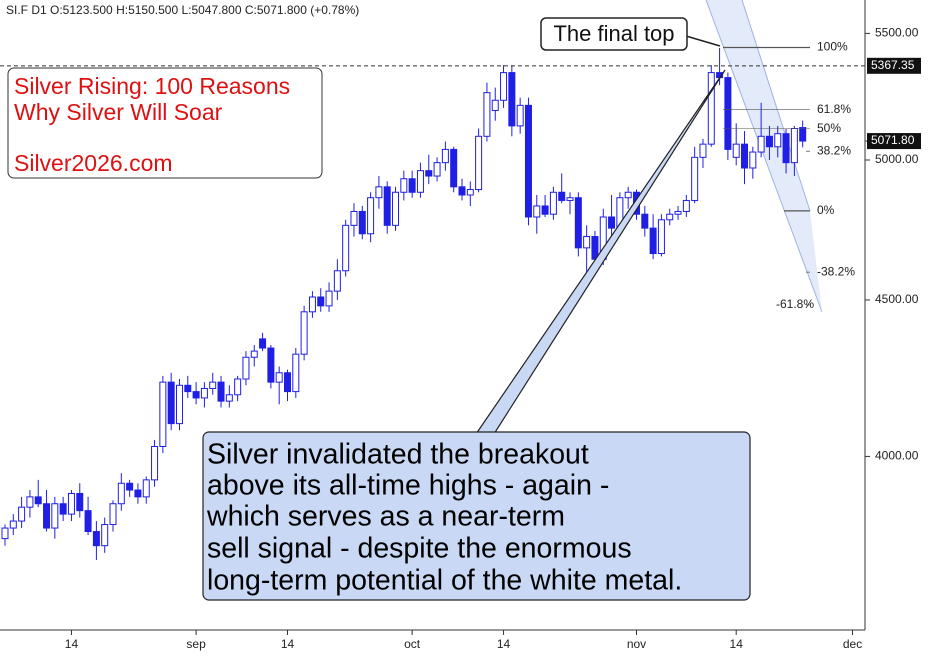  What do you see at coordinates (852, 644) in the screenshot?
I see `x-tick-label: dec` at bounding box center [852, 644].